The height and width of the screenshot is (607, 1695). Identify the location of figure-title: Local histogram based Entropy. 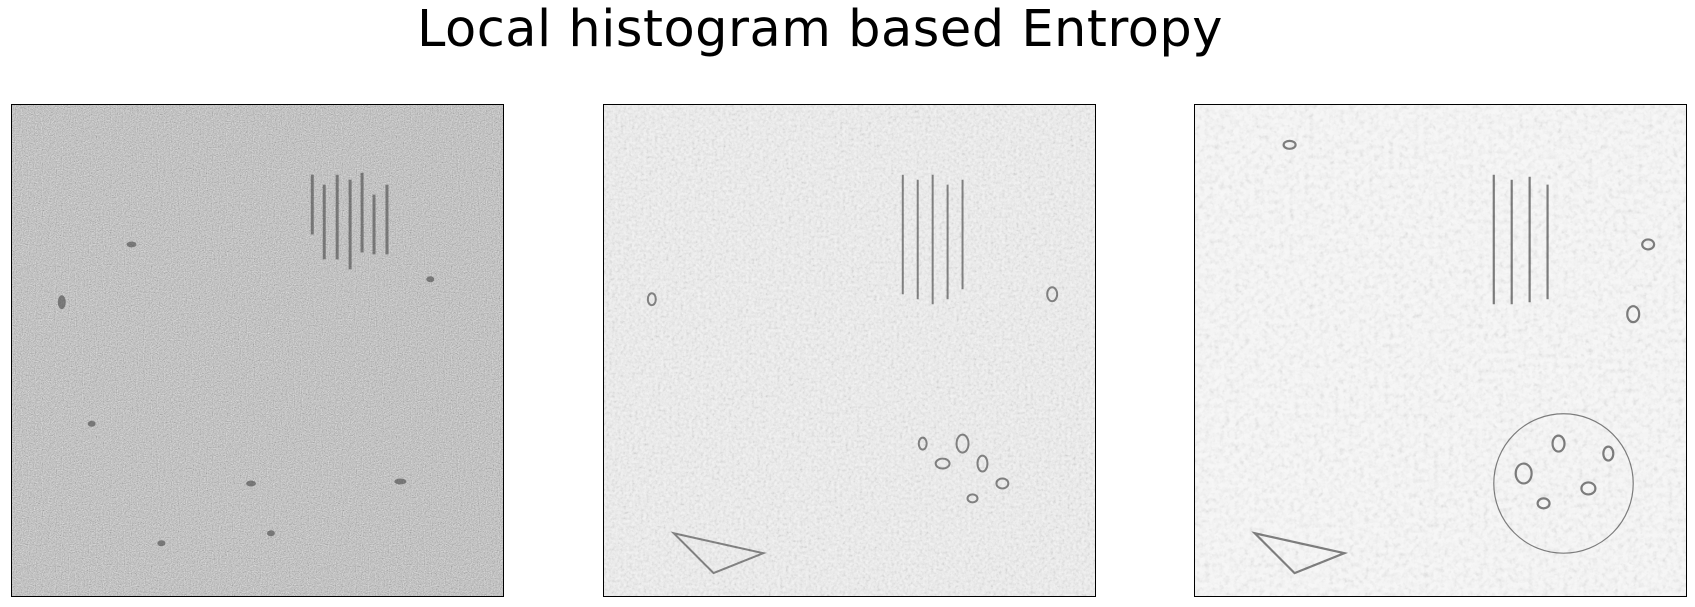
(820, 29).